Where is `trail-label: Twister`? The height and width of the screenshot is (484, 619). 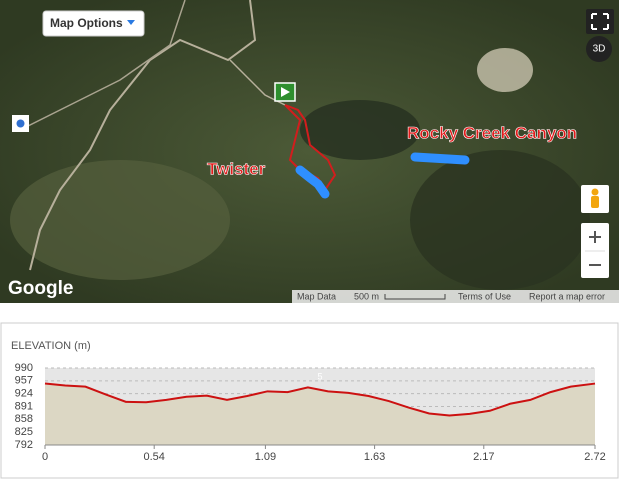 trail-label: Twister is located at coordinates (236, 168).